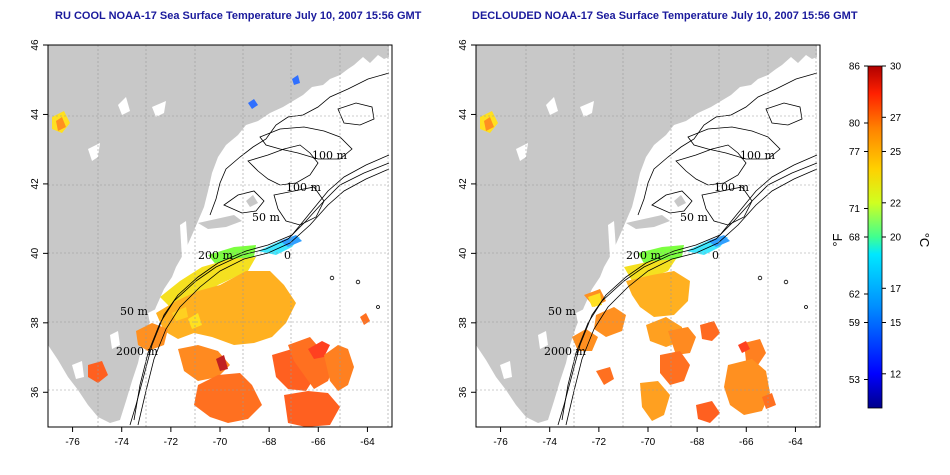  I want to click on celsius-tick-label: 30, so click(896, 67).